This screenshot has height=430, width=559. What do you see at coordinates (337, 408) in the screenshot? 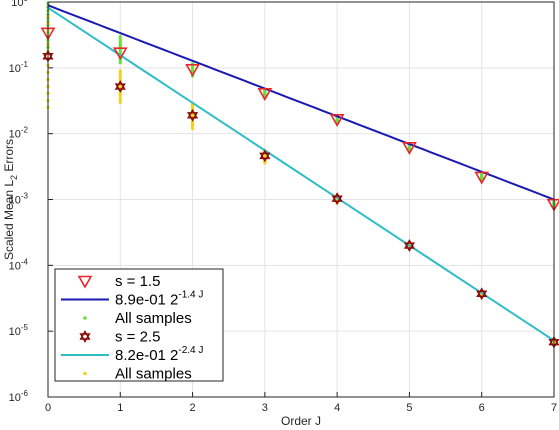
I see `x-tick-label: 4` at bounding box center [337, 408].